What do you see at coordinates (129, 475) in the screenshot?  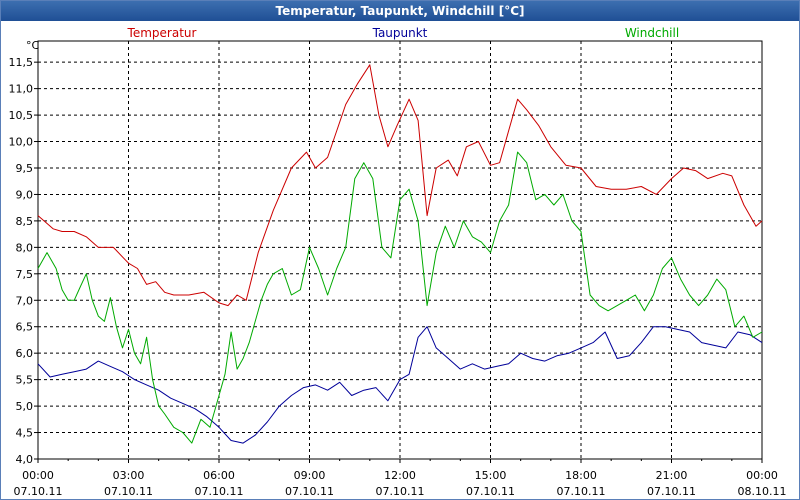 I see `x-tick-time: 03:00` at bounding box center [129, 475].